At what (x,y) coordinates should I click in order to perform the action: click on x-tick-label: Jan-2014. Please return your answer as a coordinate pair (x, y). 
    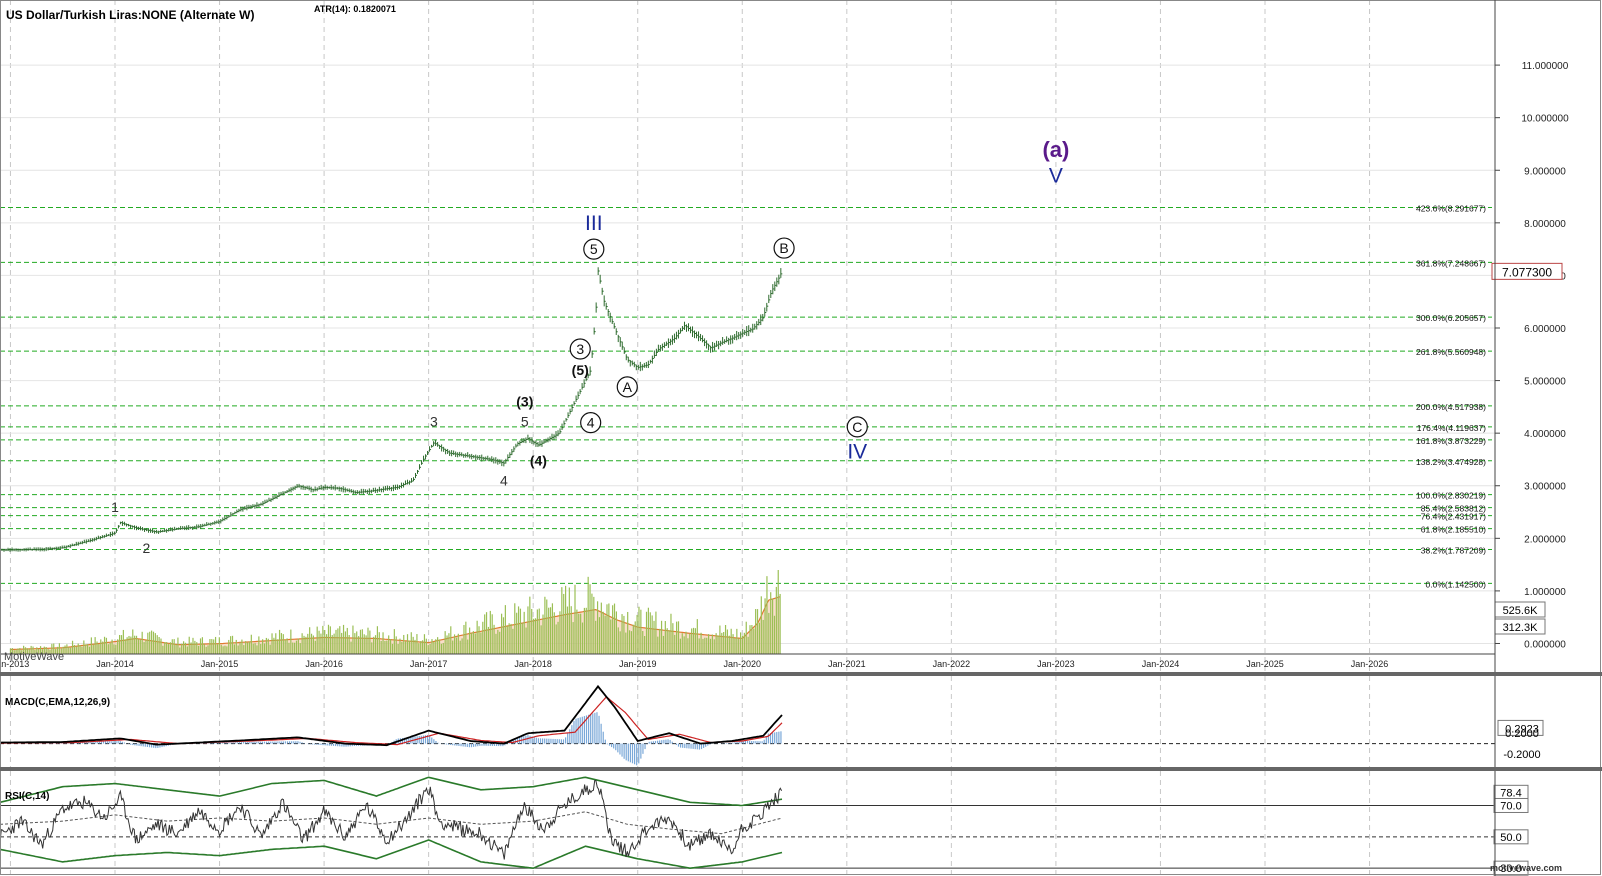
    Looking at the image, I should click on (115, 664).